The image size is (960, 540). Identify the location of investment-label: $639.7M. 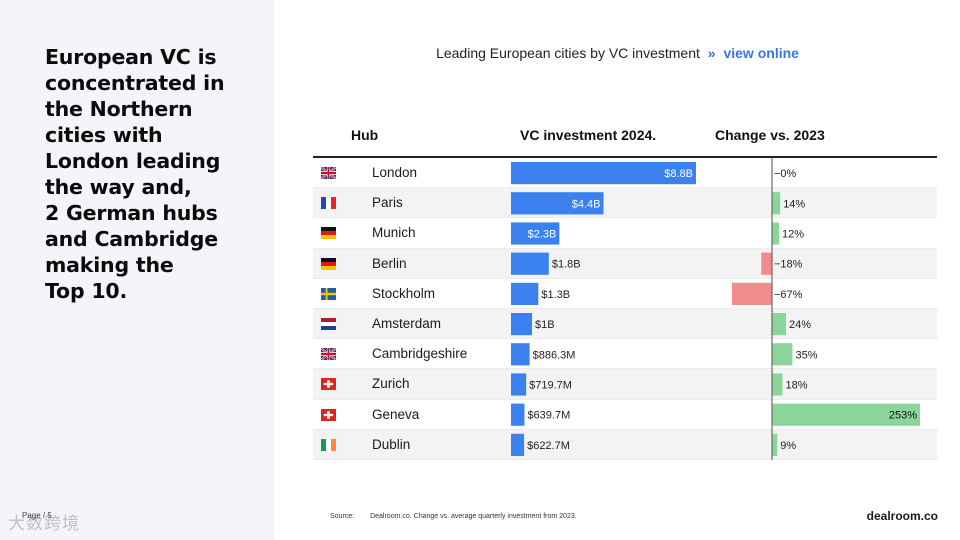
(548, 416).